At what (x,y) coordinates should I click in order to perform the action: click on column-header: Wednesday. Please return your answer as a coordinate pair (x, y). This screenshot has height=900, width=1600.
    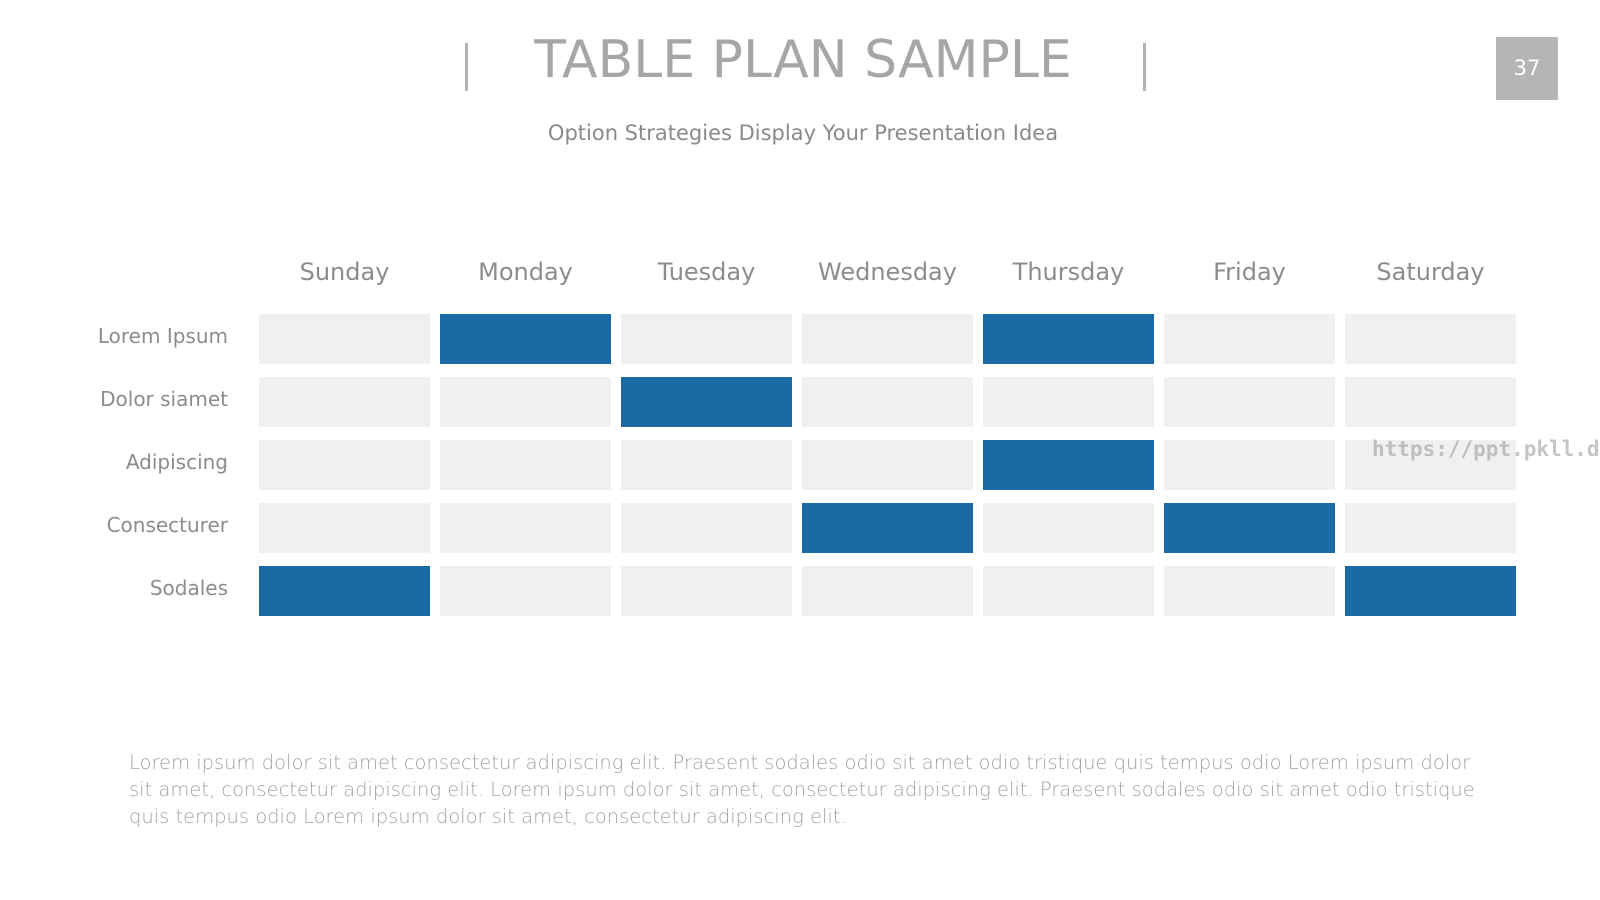
    Looking at the image, I should click on (887, 272).